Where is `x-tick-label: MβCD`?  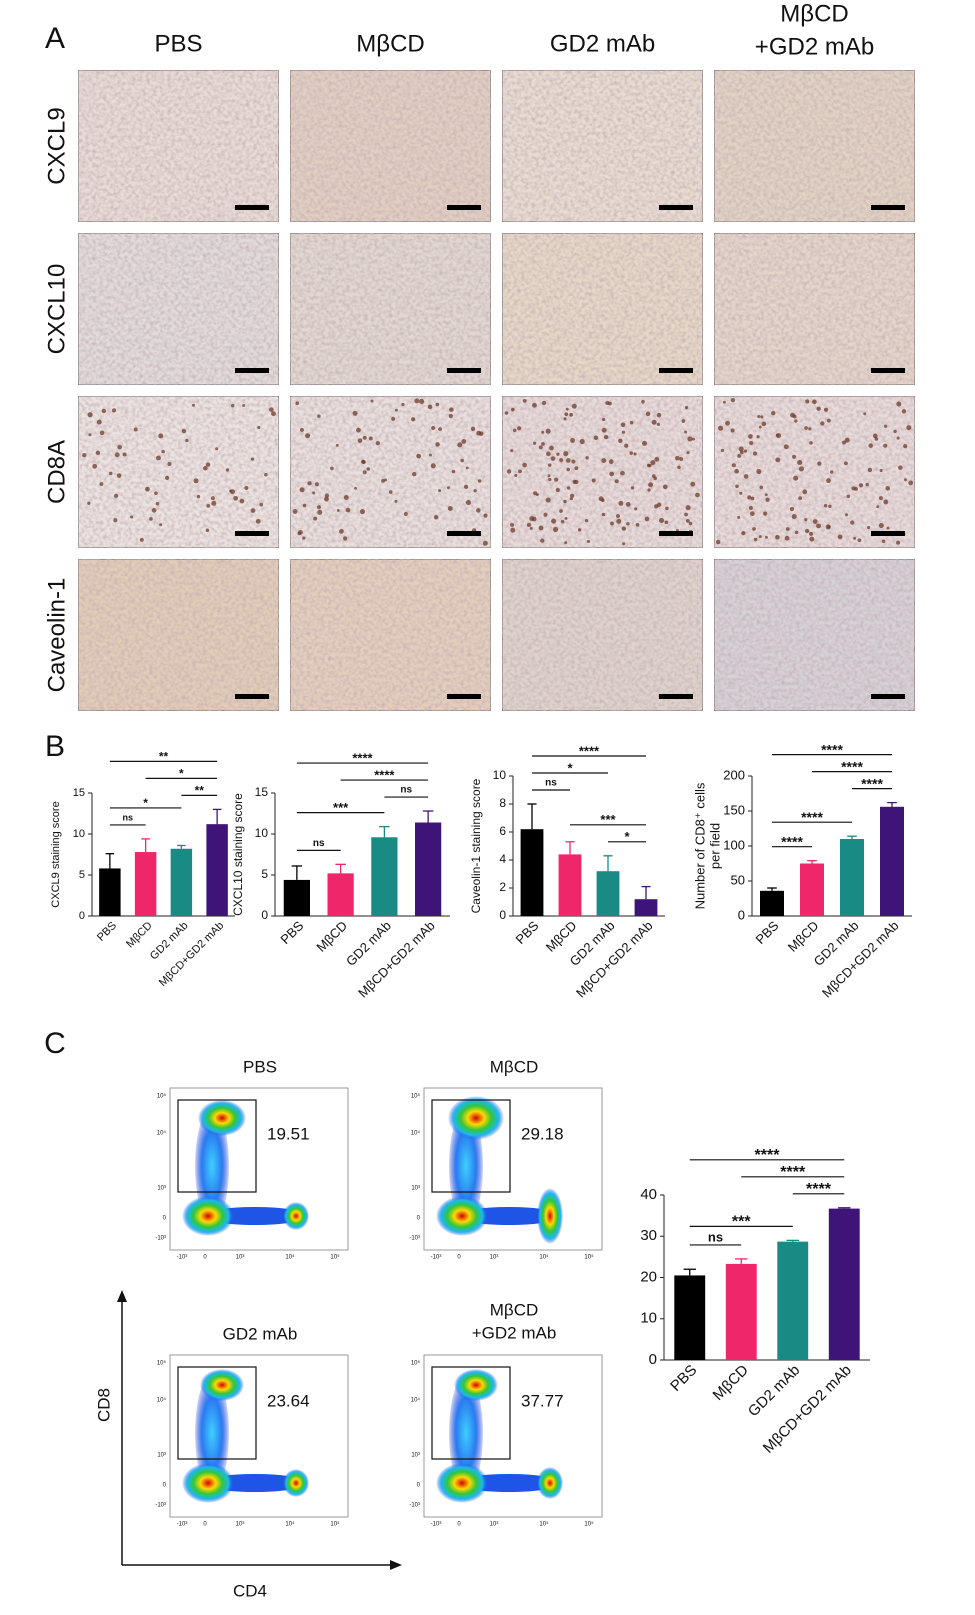 x-tick-label: MβCD is located at coordinates (139, 935).